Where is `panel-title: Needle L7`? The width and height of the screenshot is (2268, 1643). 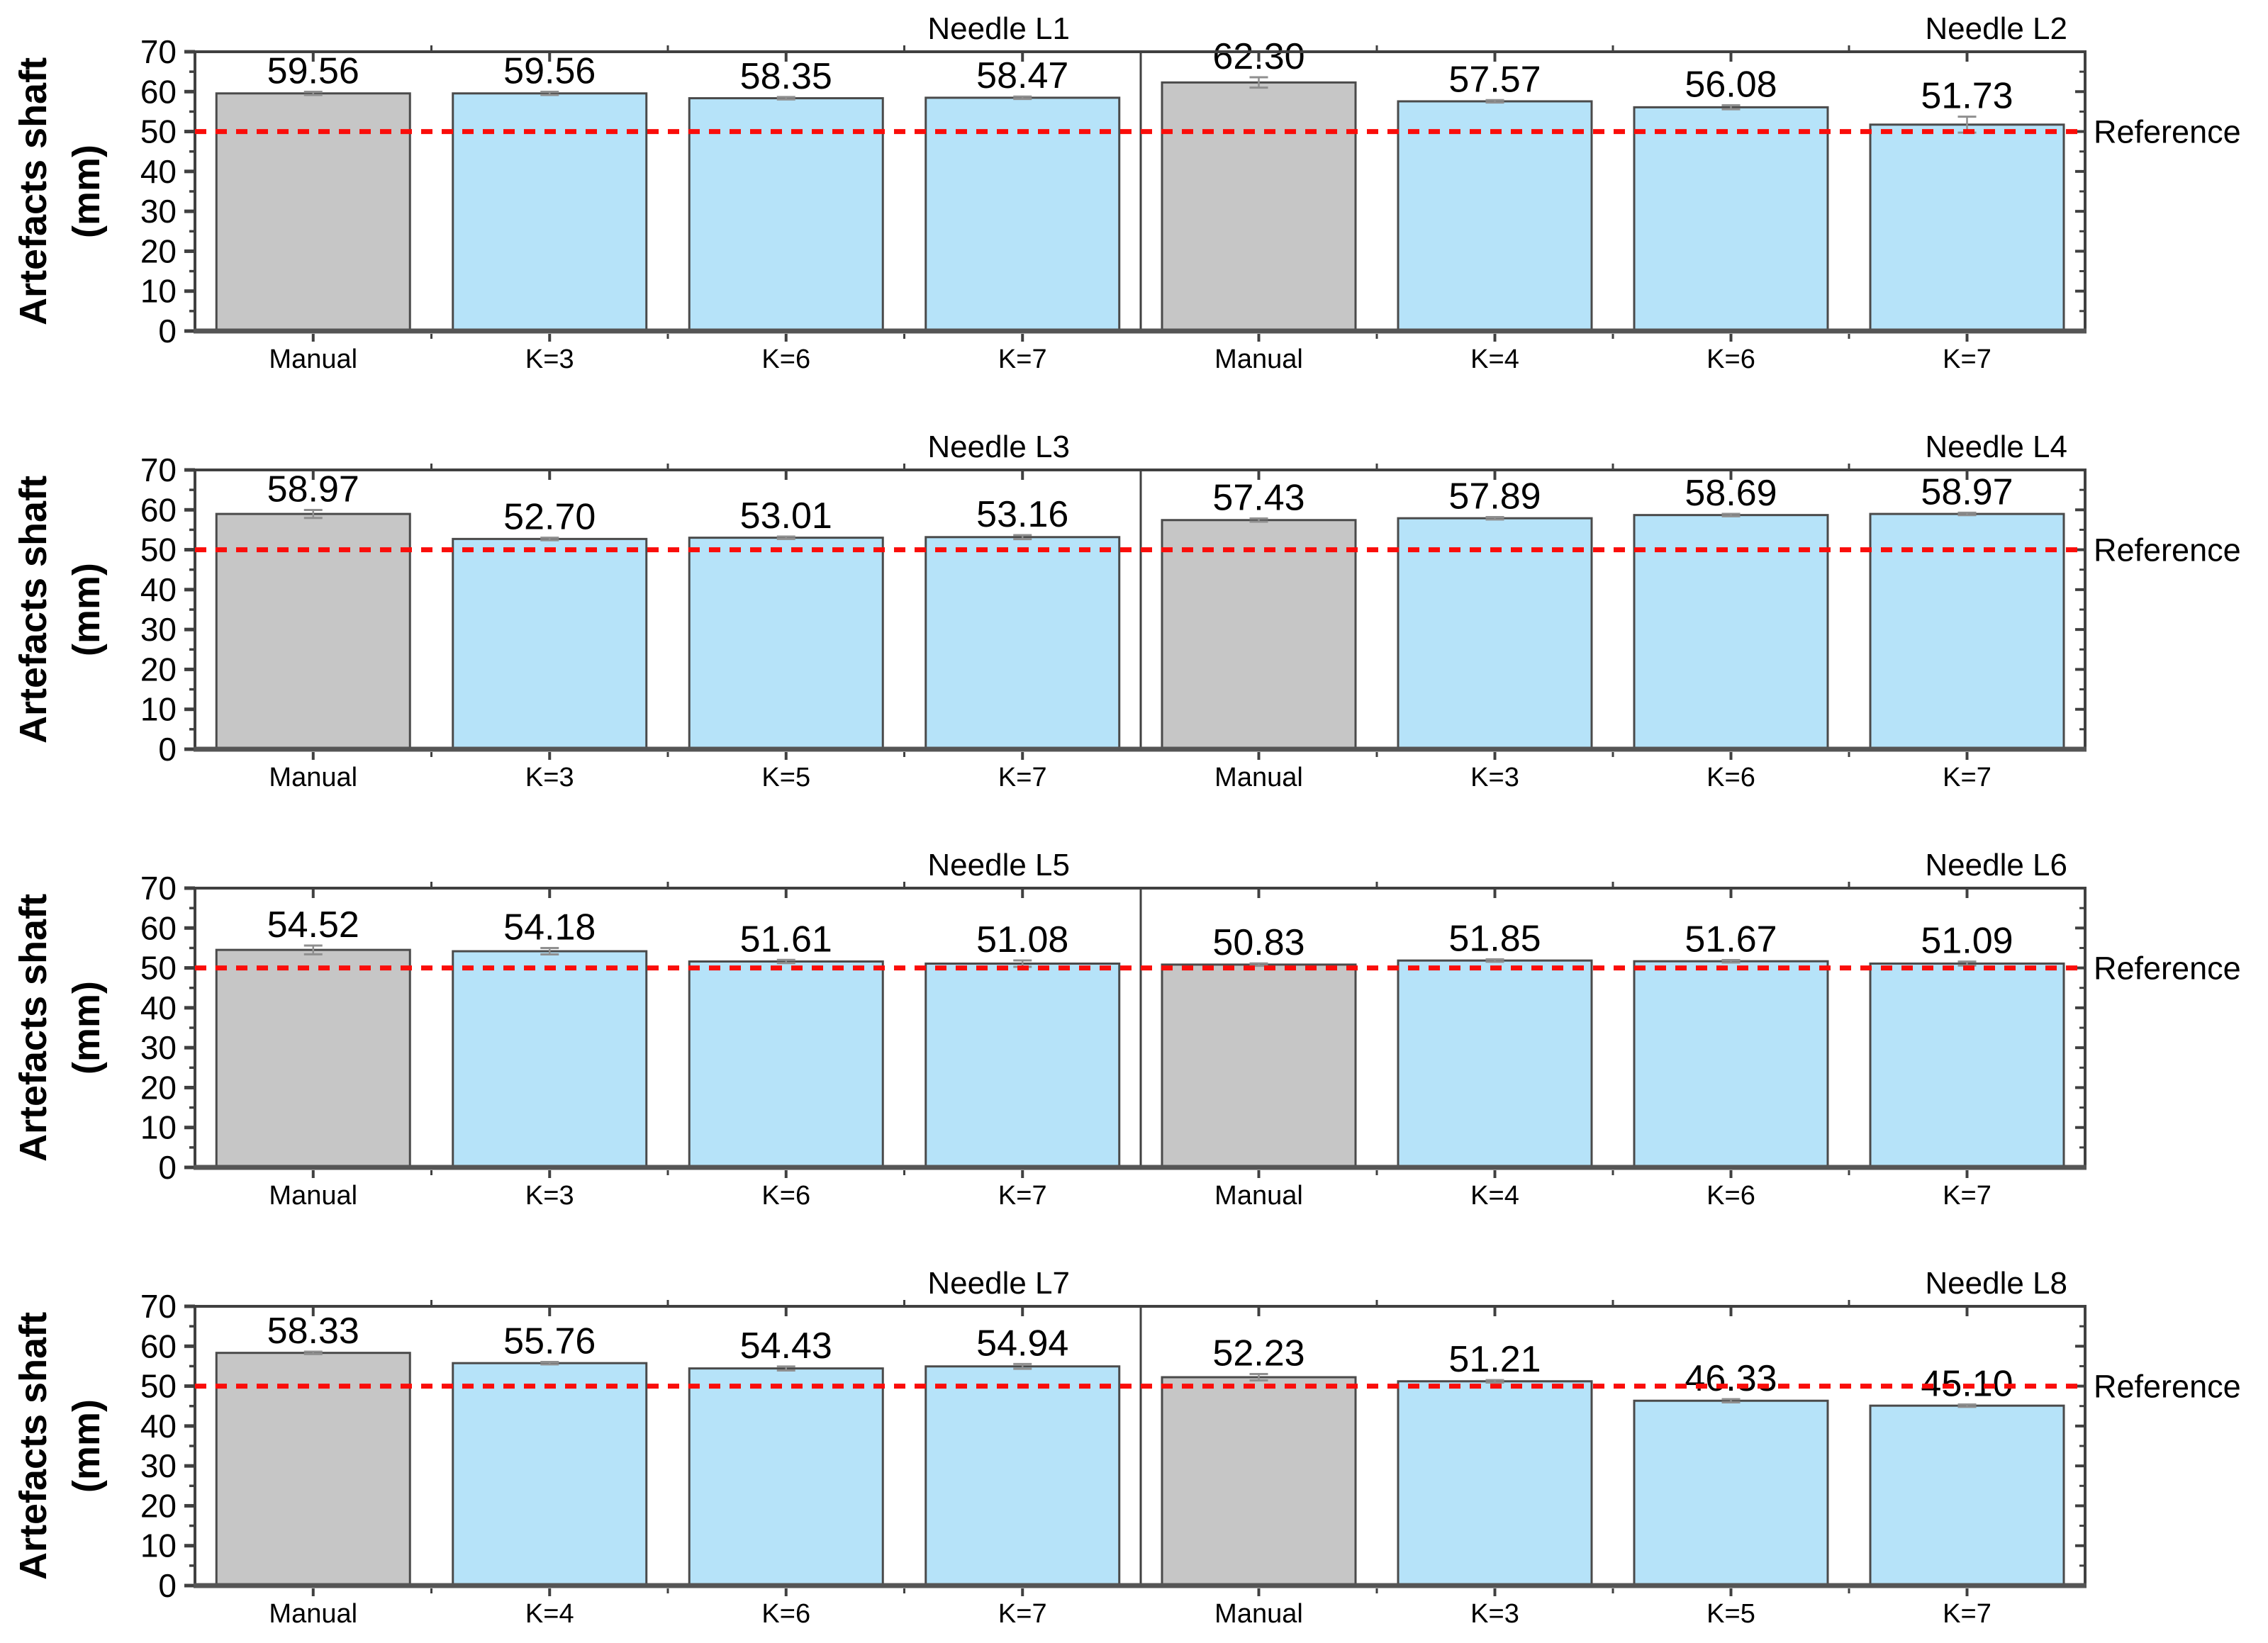 panel-title: Needle L7 is located at coordinates (998, 1284).